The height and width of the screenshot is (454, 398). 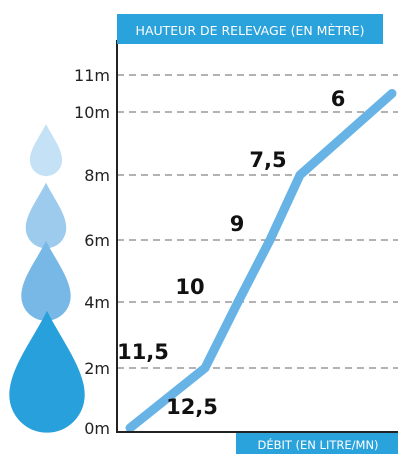 I want to click on y-tick-label: 4m, so click(x=97, y=302).